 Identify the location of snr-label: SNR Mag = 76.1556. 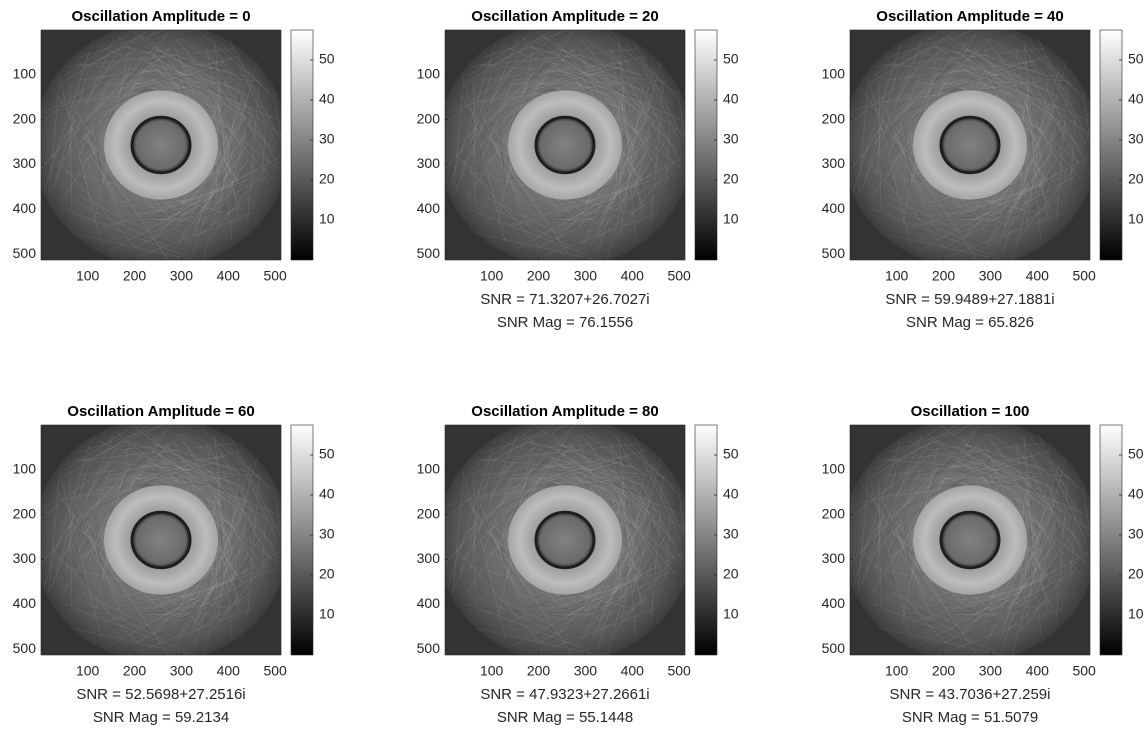
(565, 322).